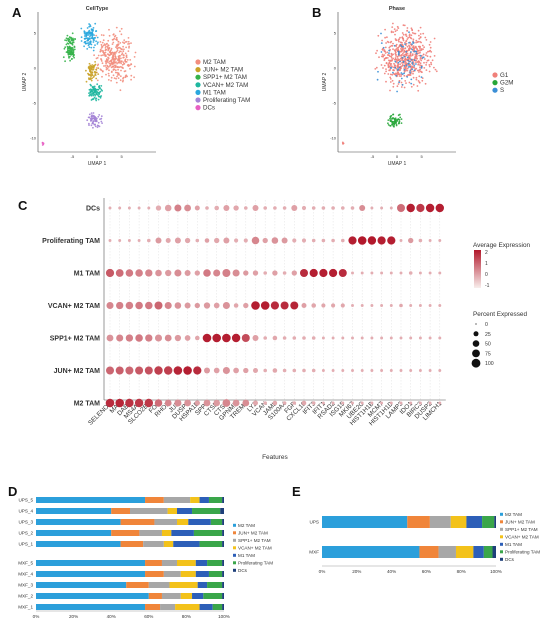  I want to click on d-legend-label: JUN+ M2 TAM, so click(253, 532).